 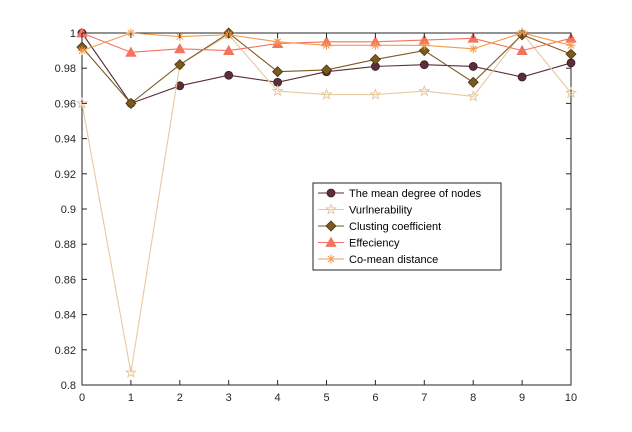 I want to click on legend-item: Effeciency, so click(x=359, y=243).